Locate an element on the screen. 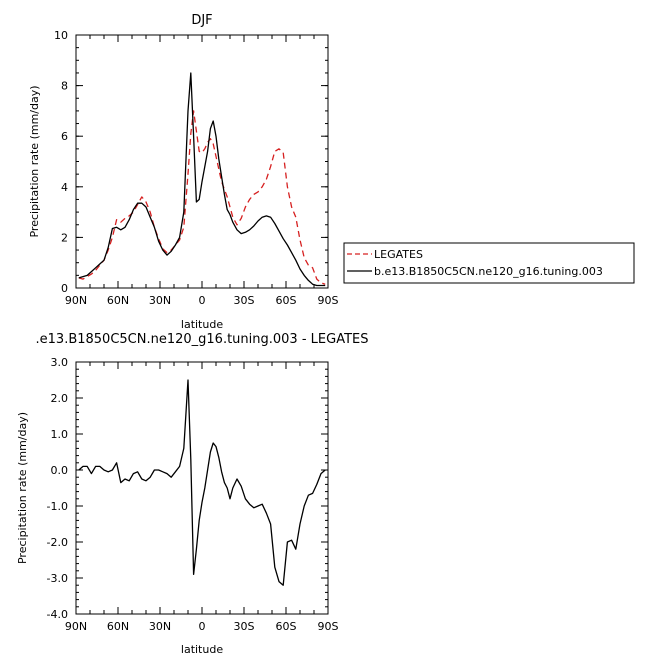  y-tick-label: 1.0 is located at coordinates (60, 434).